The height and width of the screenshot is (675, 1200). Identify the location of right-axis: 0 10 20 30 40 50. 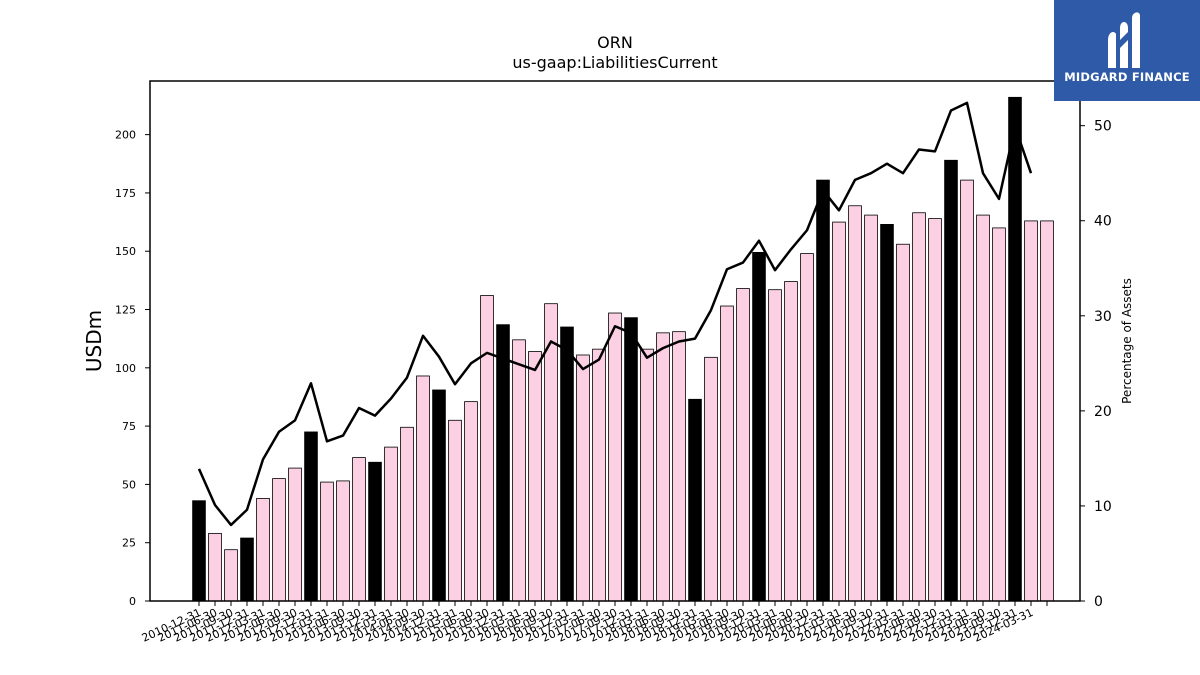
(1096, 364).